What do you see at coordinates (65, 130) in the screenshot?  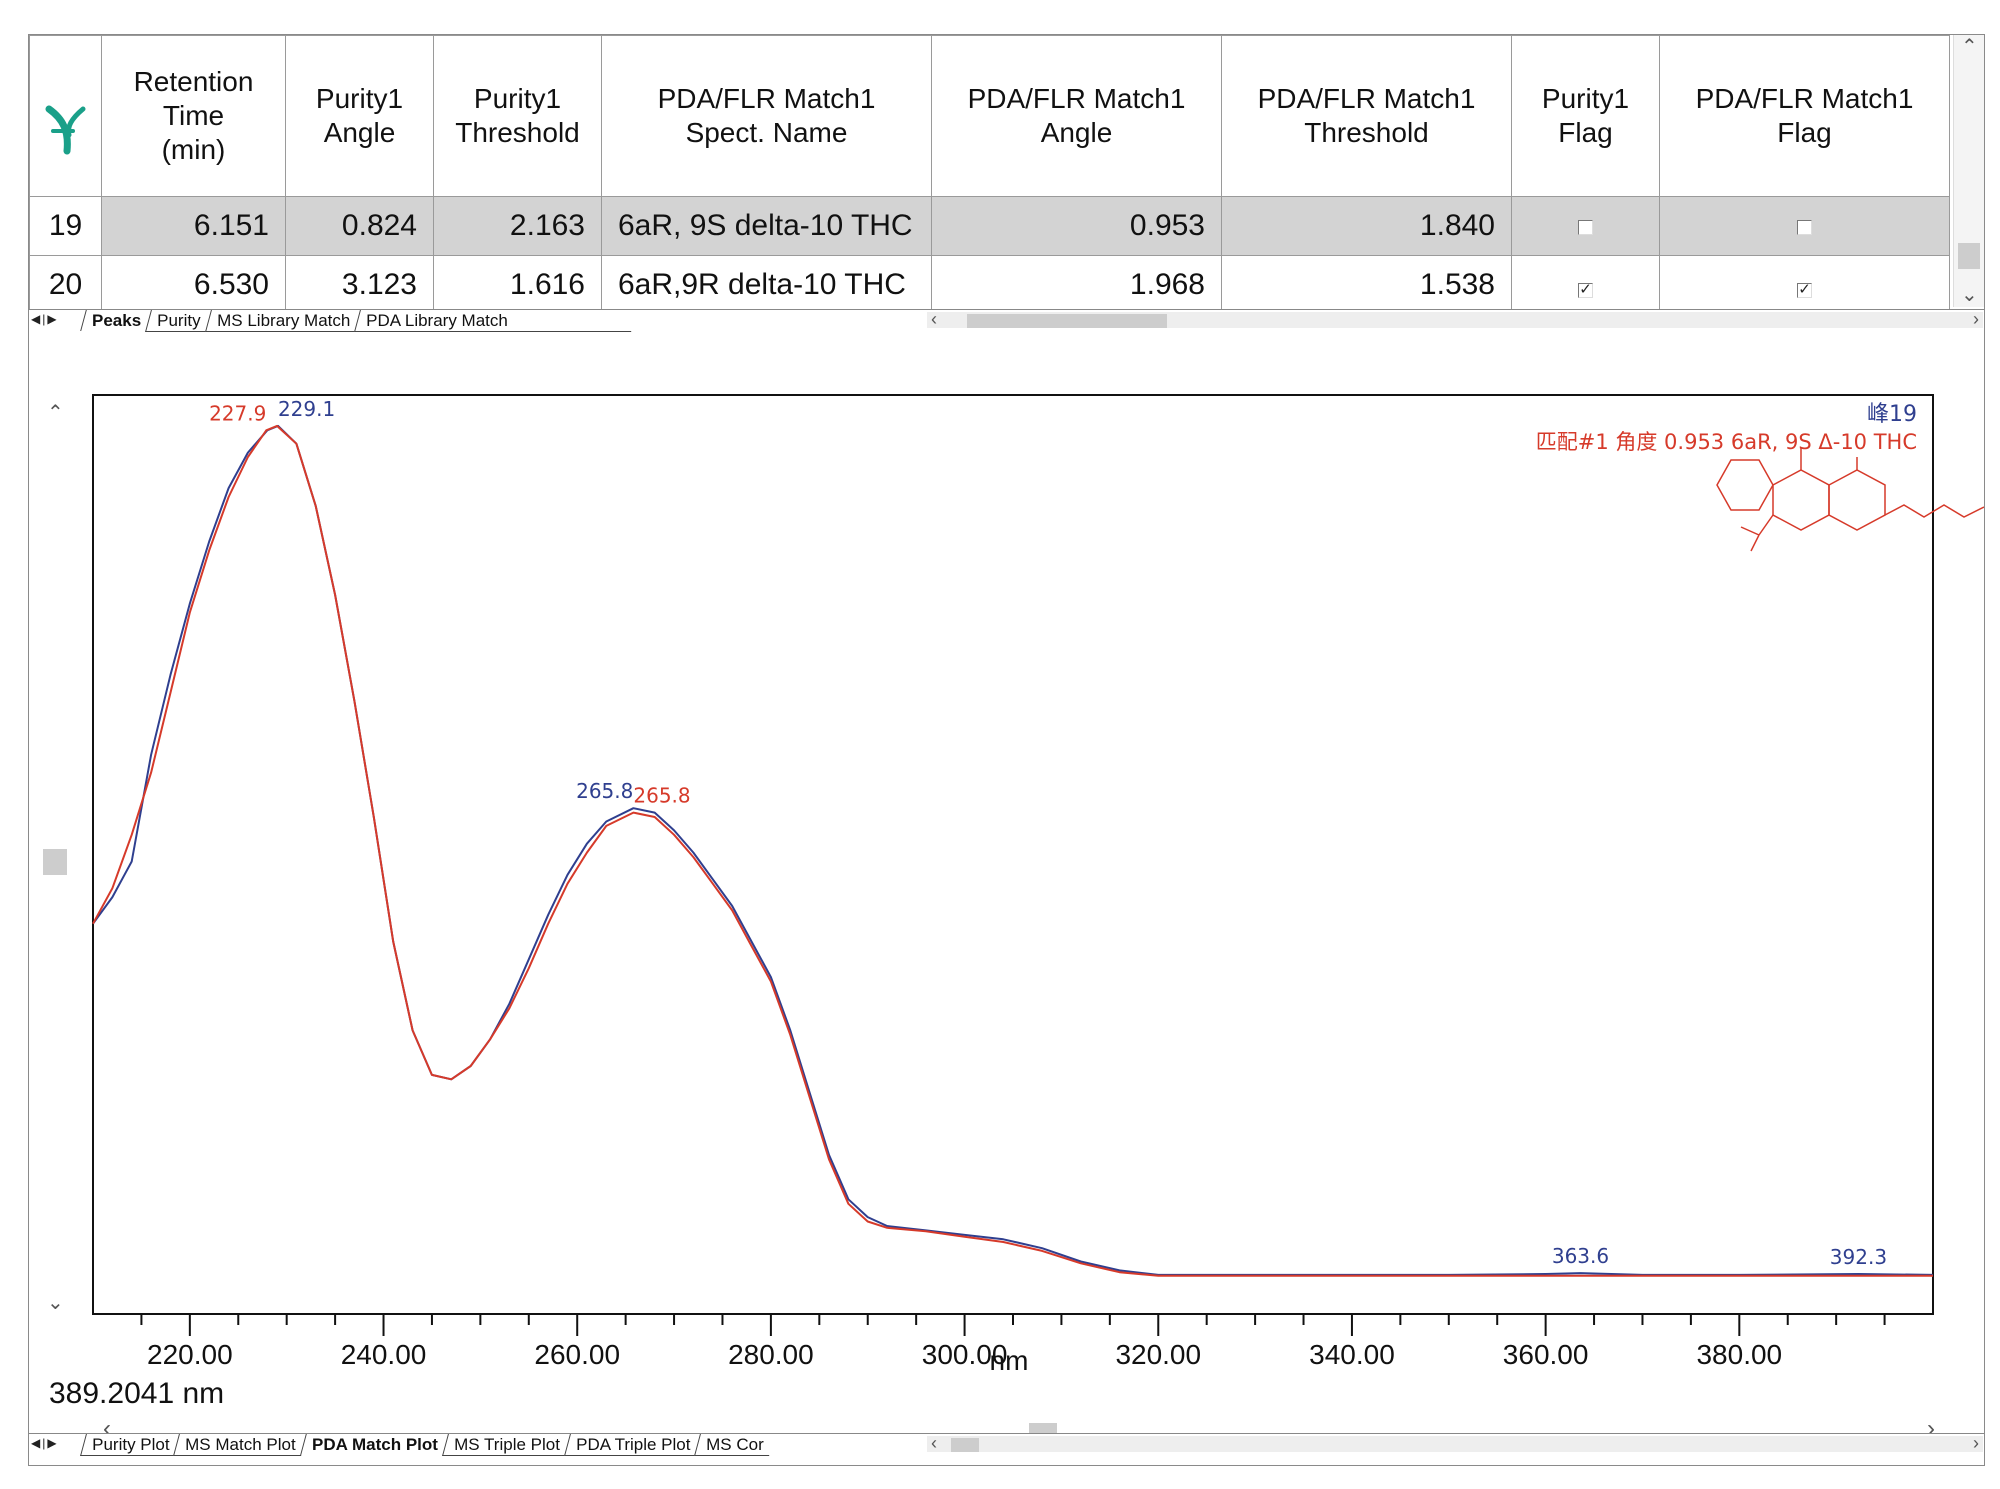 I see `peak-icon` at bounding box center [65, 130].